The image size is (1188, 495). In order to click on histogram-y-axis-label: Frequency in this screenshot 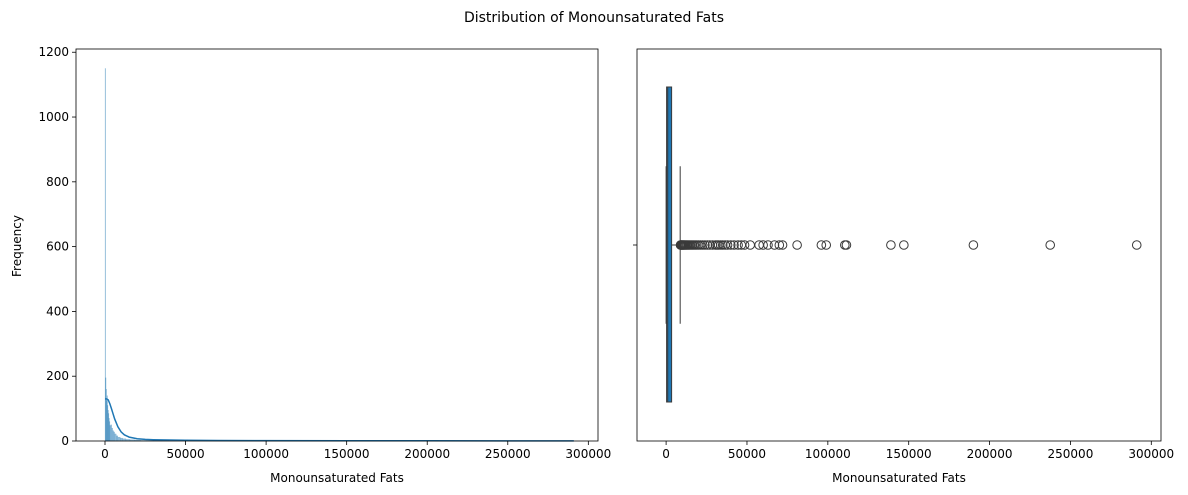, I will do `click(17, 246)`.